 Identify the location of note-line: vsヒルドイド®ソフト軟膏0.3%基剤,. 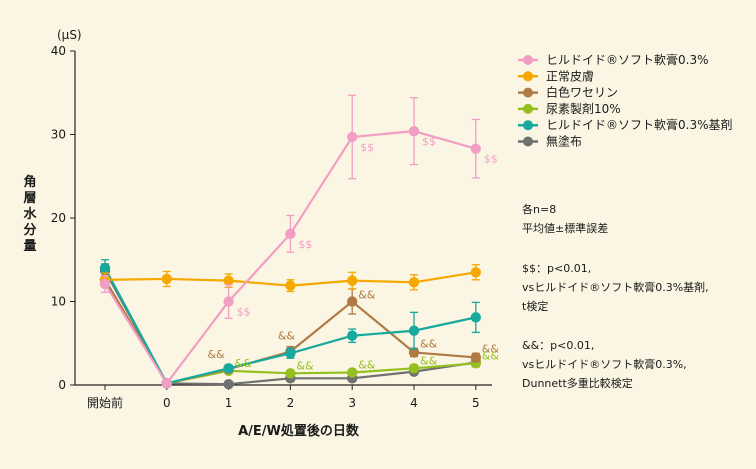
(615, 287).